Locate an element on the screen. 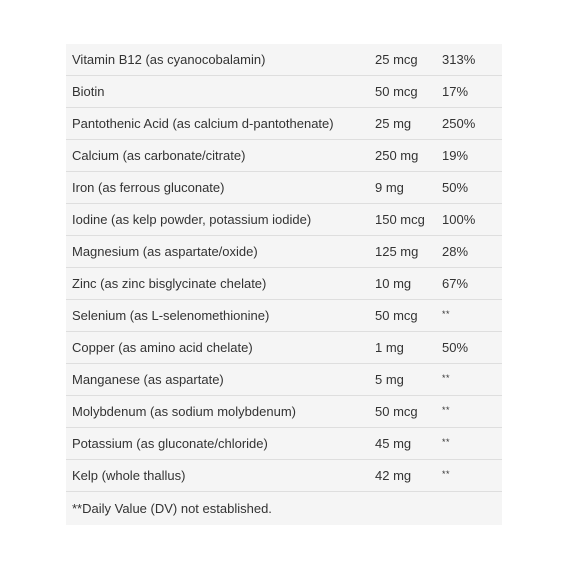 This screenshot has height=568, width=568. daily-value: 17% is located at coordinates (472, 91).